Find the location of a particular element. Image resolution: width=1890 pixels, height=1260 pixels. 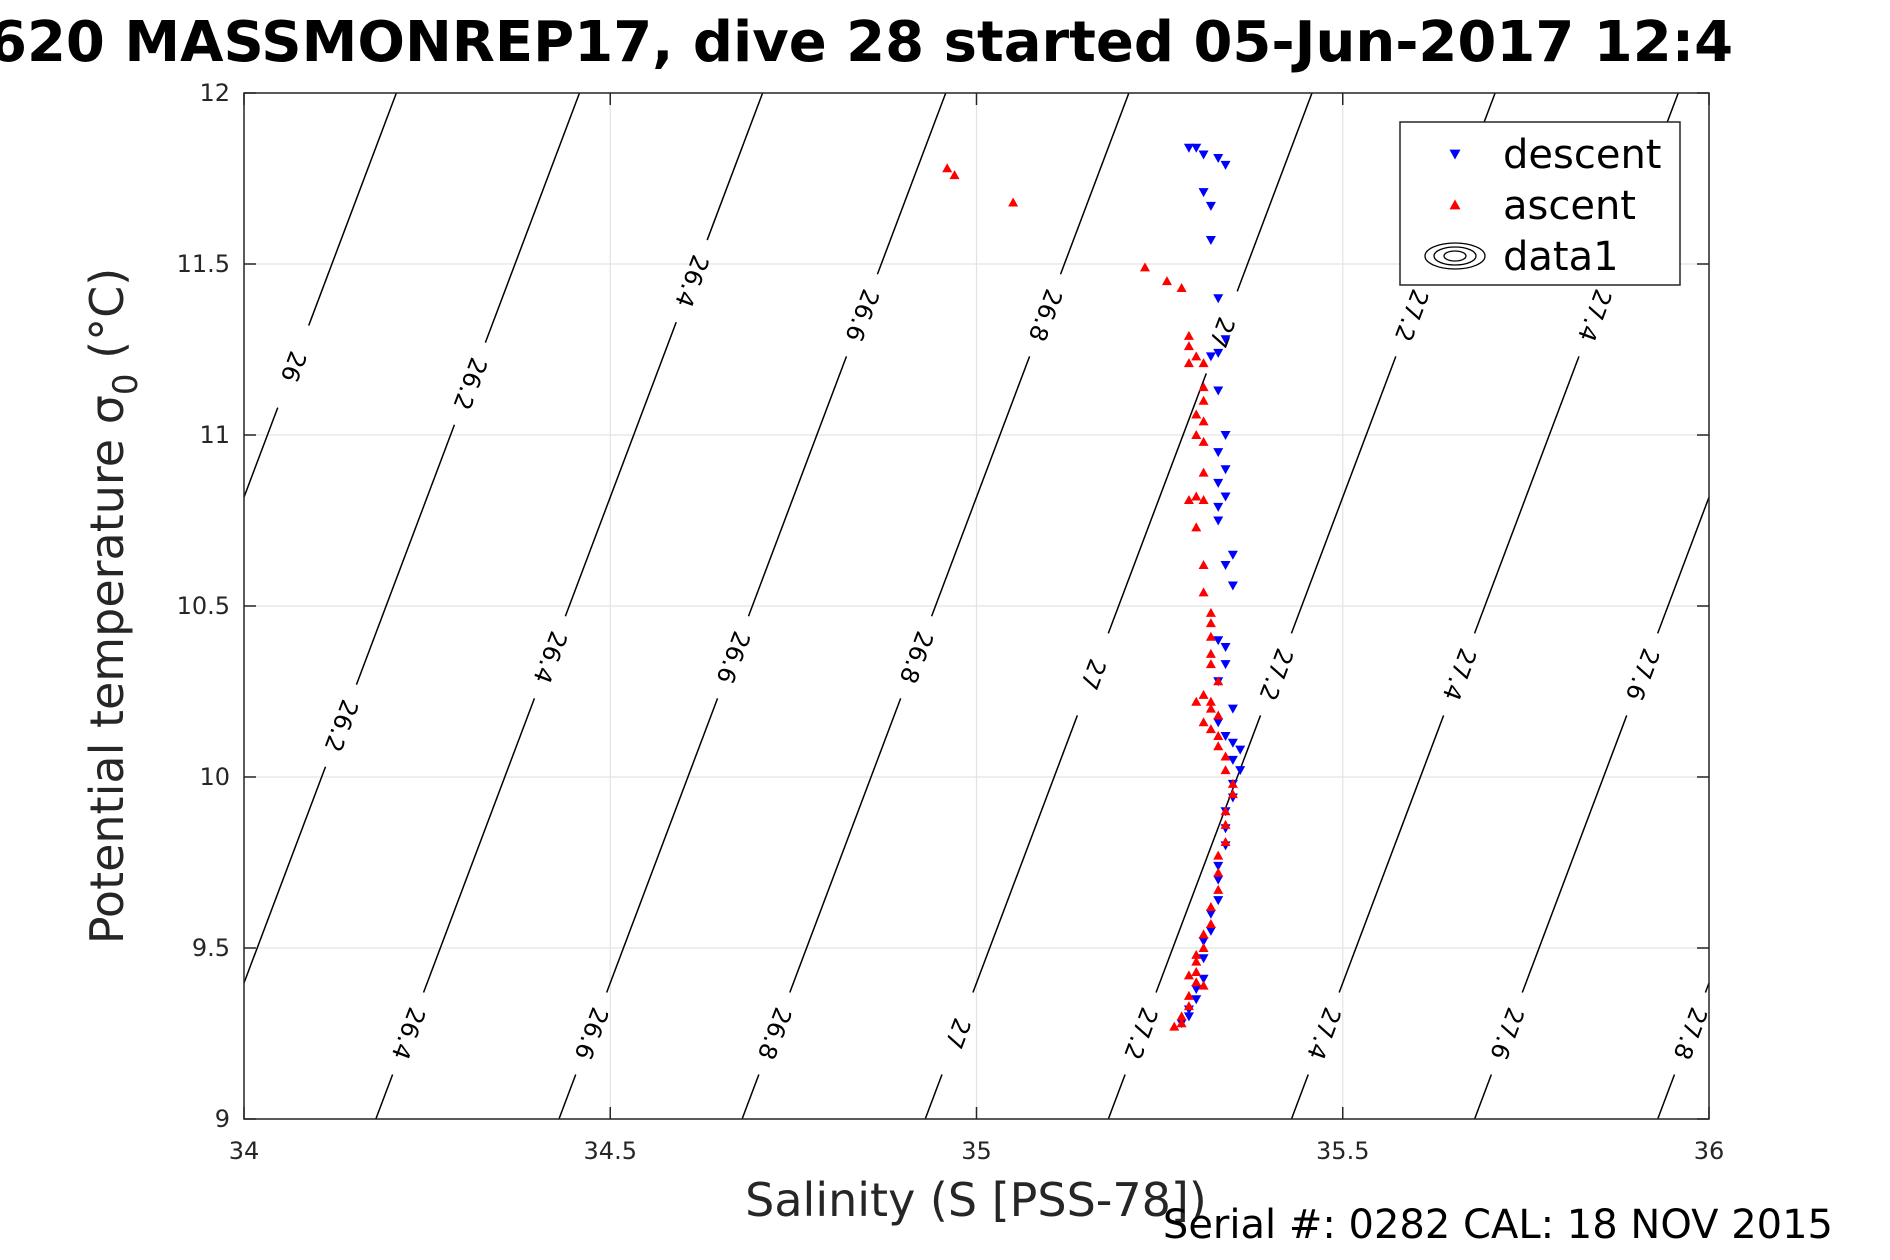

x-tick-label: 34 is located at coordinates (244, 1151).